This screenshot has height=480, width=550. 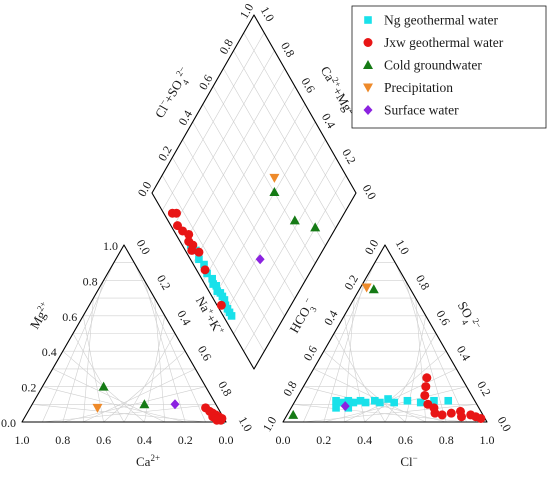 What do you see at coordinates (270, 424) in the screenshot?
I see `anion-hco3-tick-label: 1.0` at bounding box center [270, 424].